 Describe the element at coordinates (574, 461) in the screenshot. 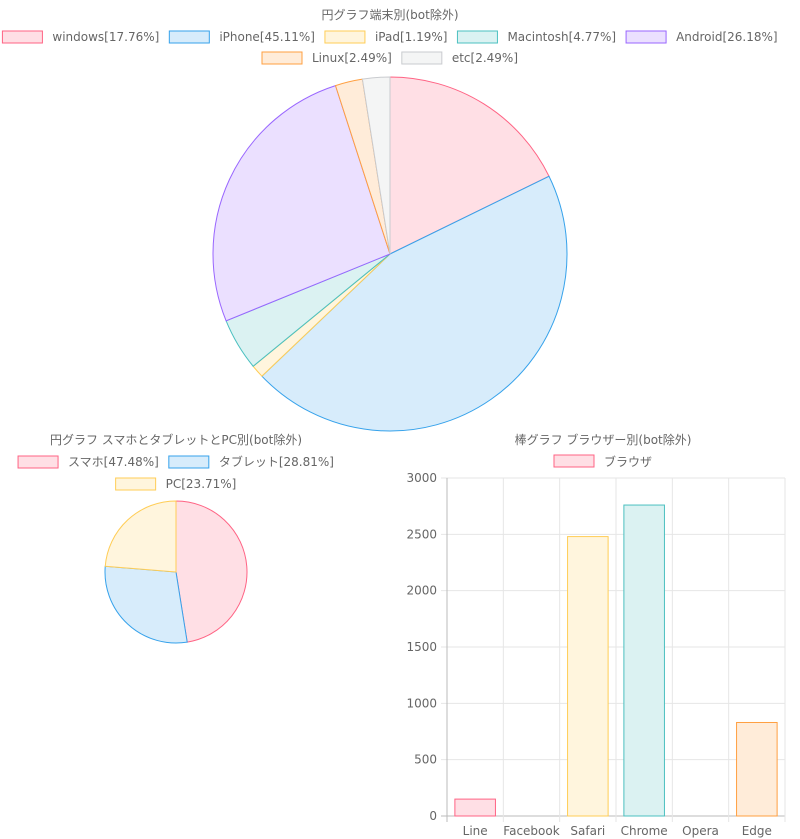

I see `browser-bar-legend-swatch` at that location.